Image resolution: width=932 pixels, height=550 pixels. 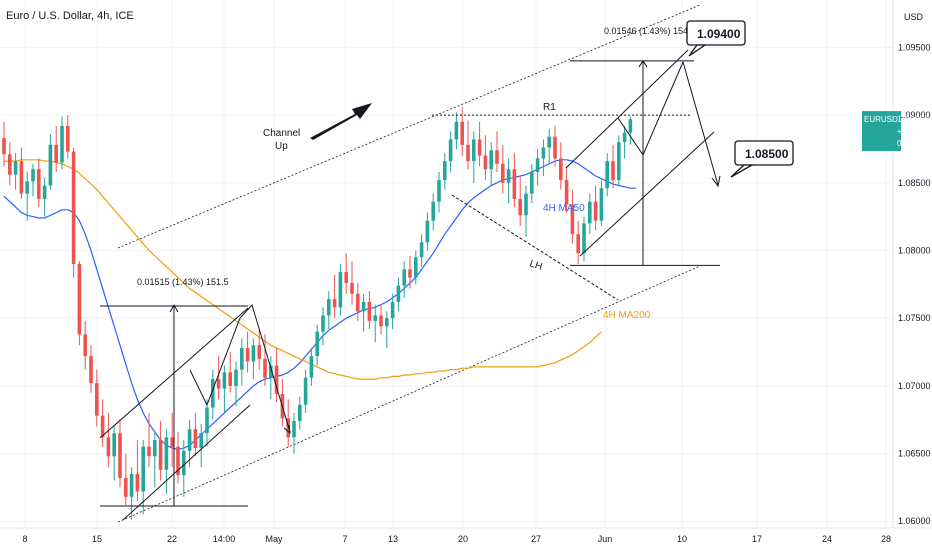 I want to click on x-tick-label: 22, so click(x=172, y=539).